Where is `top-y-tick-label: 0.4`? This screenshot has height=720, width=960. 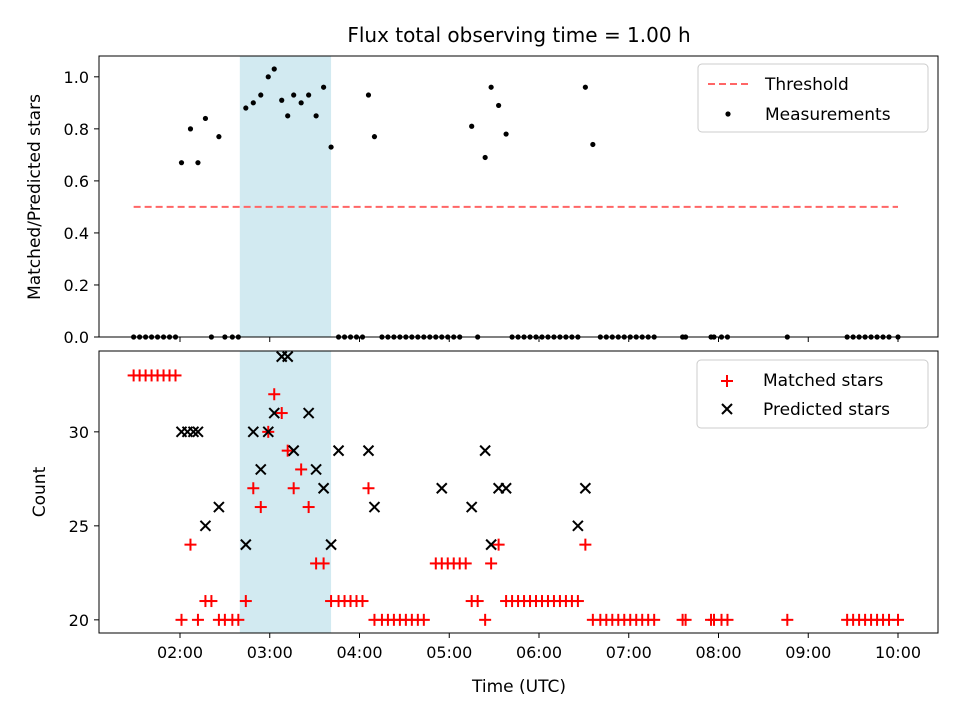 top-y-tick-label: 0.4 is located at coordinates (76, 233).